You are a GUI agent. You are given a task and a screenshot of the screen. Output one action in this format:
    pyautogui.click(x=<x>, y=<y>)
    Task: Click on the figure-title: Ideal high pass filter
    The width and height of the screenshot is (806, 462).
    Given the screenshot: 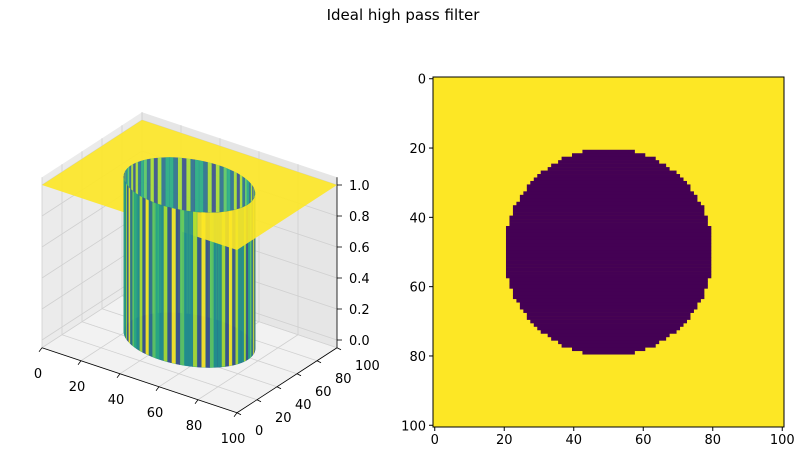 What is the action you would take?
    pyautogui.click(x=403, y=15)
    